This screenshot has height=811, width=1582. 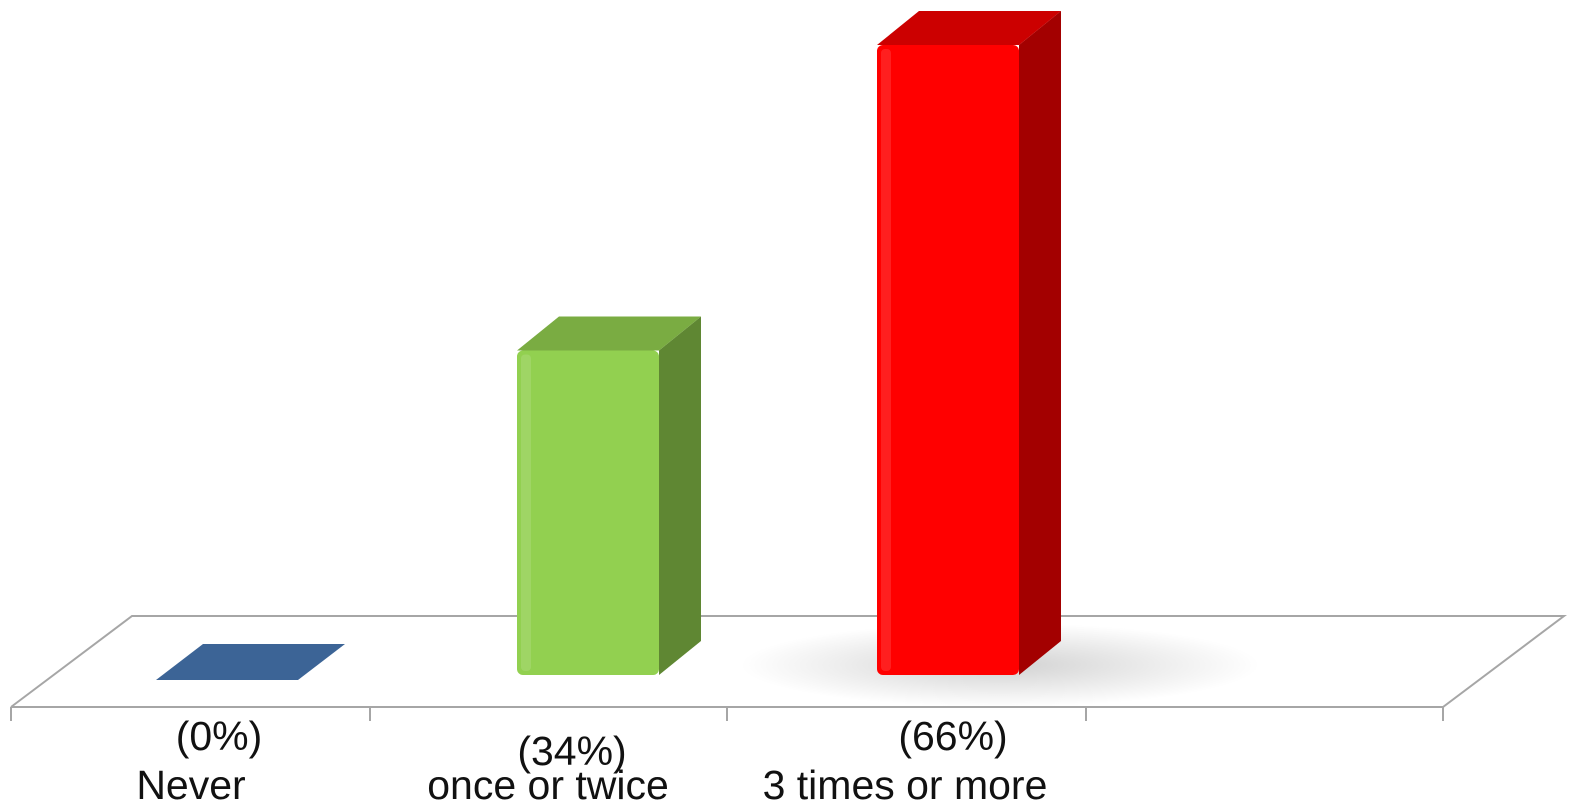 I want to click on x-tick-label: once or twice, so click(x=548, y=785).